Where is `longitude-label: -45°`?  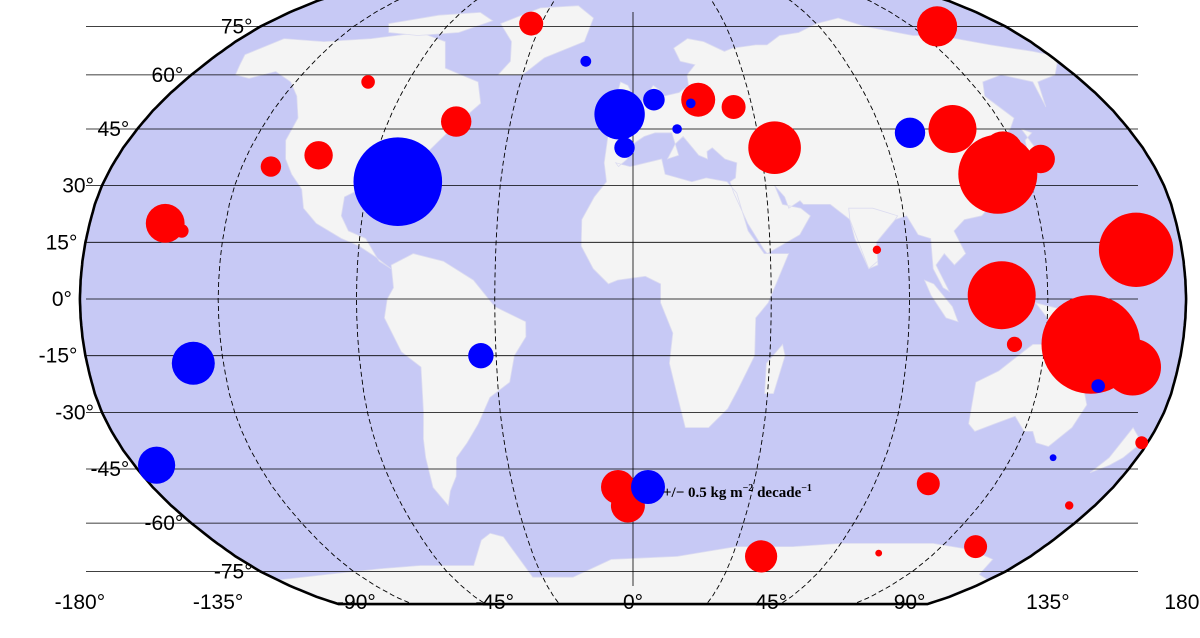 longitude-label: -45° is located at coordinates (494, 602).